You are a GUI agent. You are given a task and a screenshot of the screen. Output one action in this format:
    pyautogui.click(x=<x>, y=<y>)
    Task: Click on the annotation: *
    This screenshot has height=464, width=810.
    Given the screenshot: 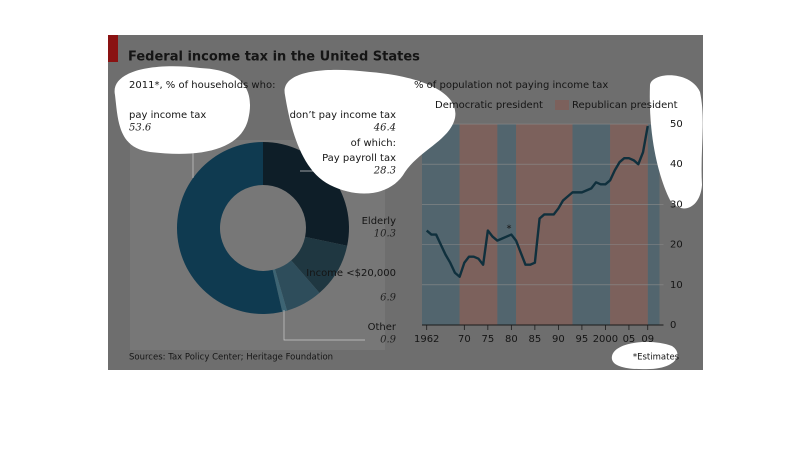 What is the action you would take?
    pyautogui.click(x=509, y=229)
    